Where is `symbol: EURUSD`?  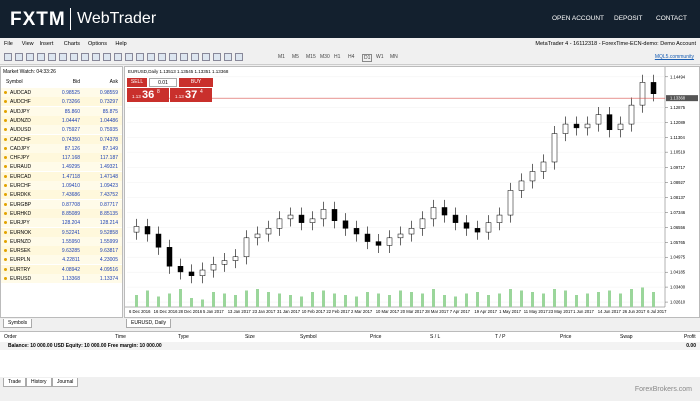
symbol: EURUSD is located at coordinates (21, 279).